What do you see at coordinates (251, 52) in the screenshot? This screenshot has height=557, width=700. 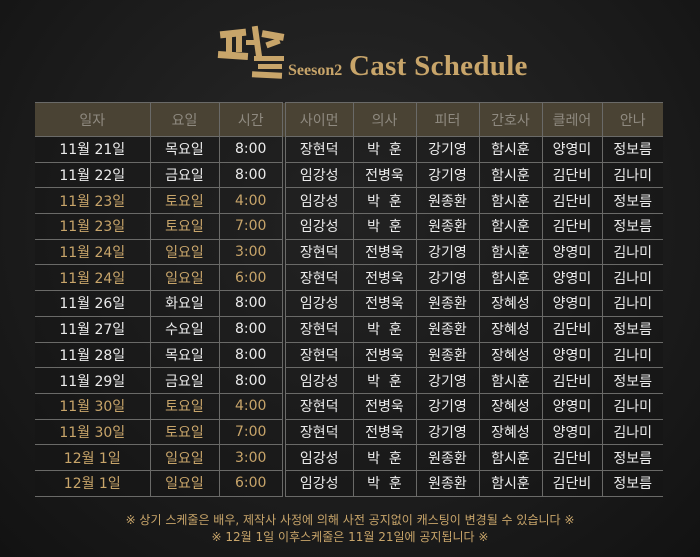 I see `puzzle-logo` at bounding box center [251, 52].